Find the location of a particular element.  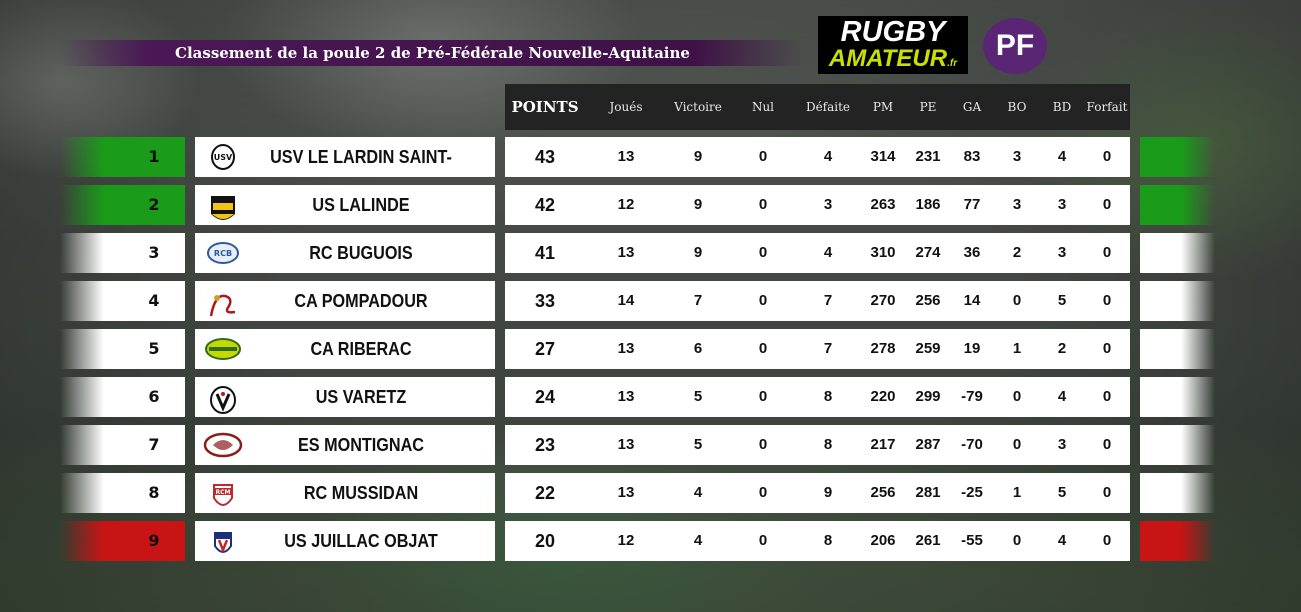

header-pe: PE is located at coordinates (928, 107).